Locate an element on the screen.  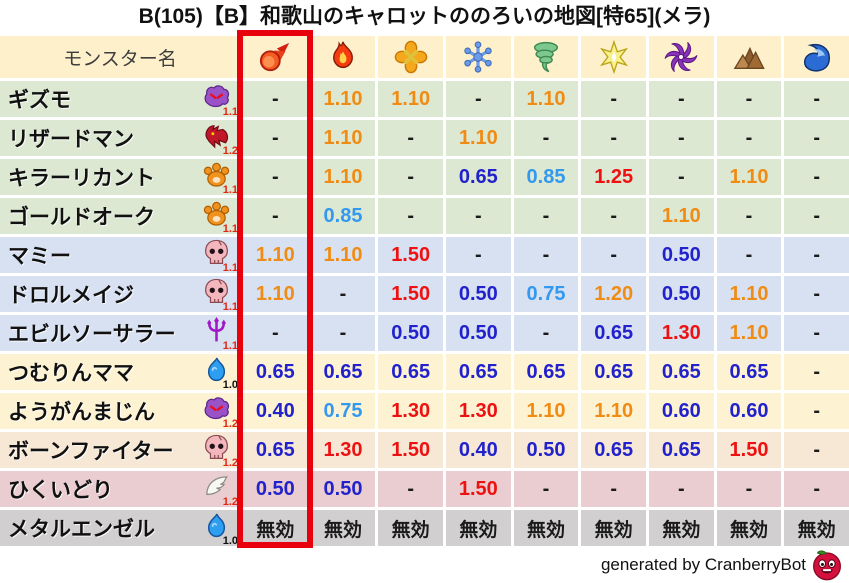
monster-name: ギズモ is located at coordinates (39, 100).